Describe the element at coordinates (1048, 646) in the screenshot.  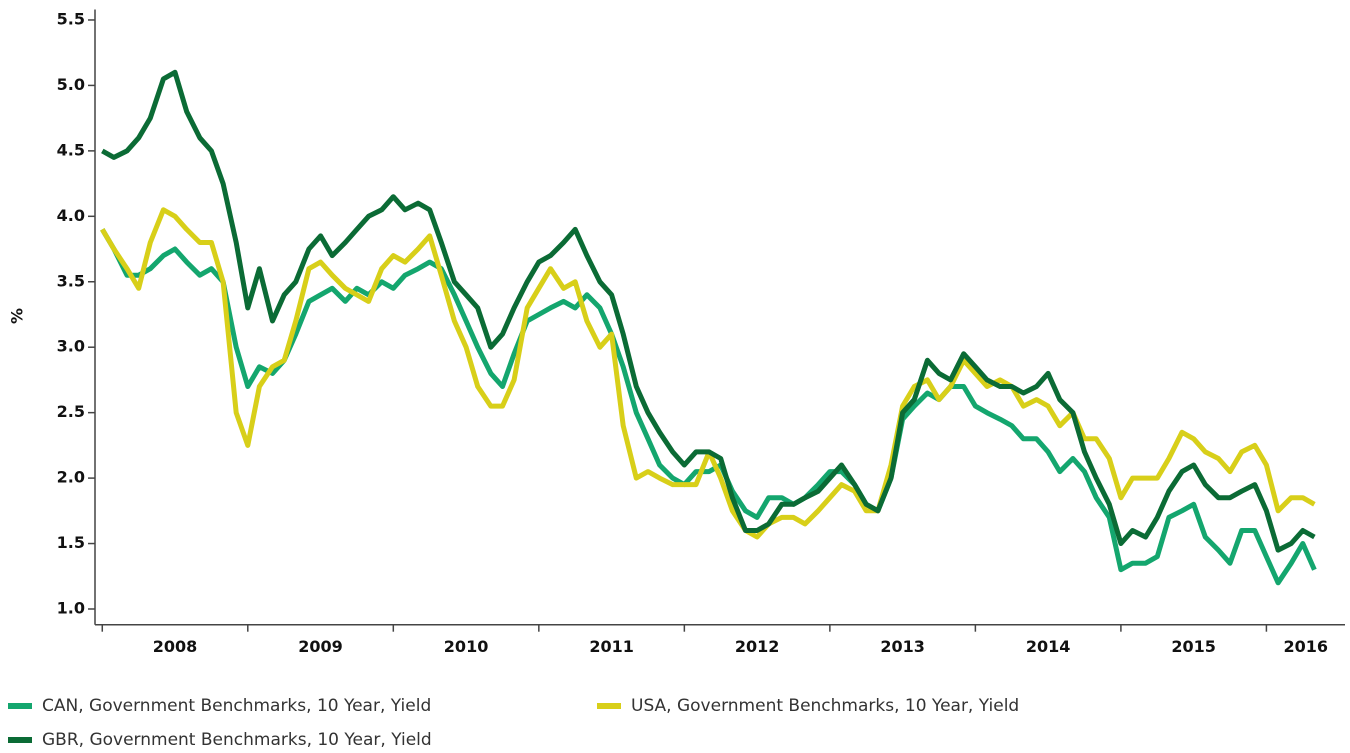
I see `x-tick-label: 2014` at that location.